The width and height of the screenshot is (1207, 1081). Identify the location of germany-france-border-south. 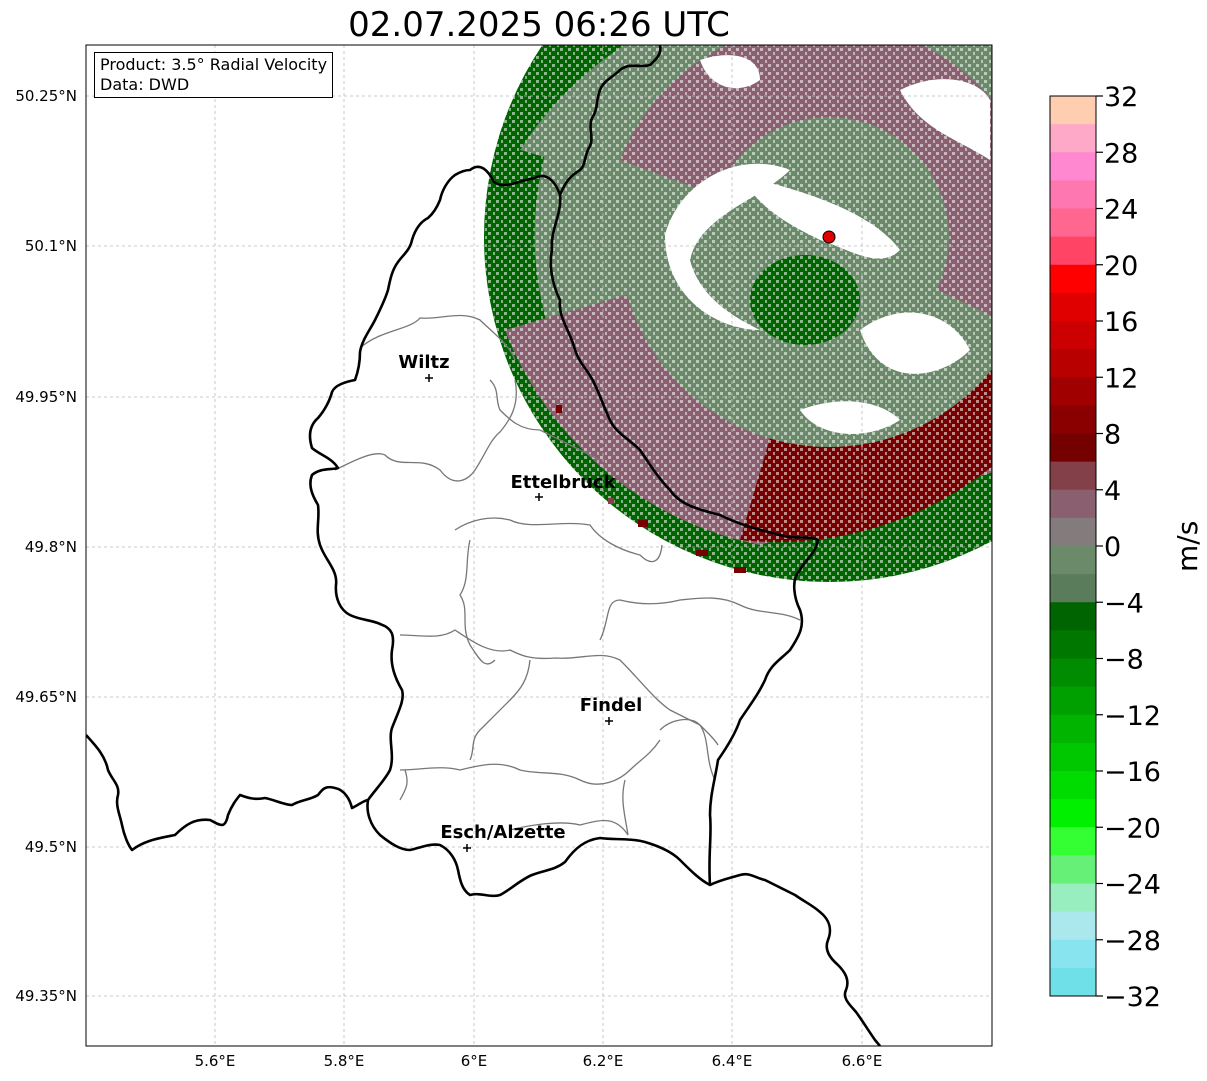
(795, 959).